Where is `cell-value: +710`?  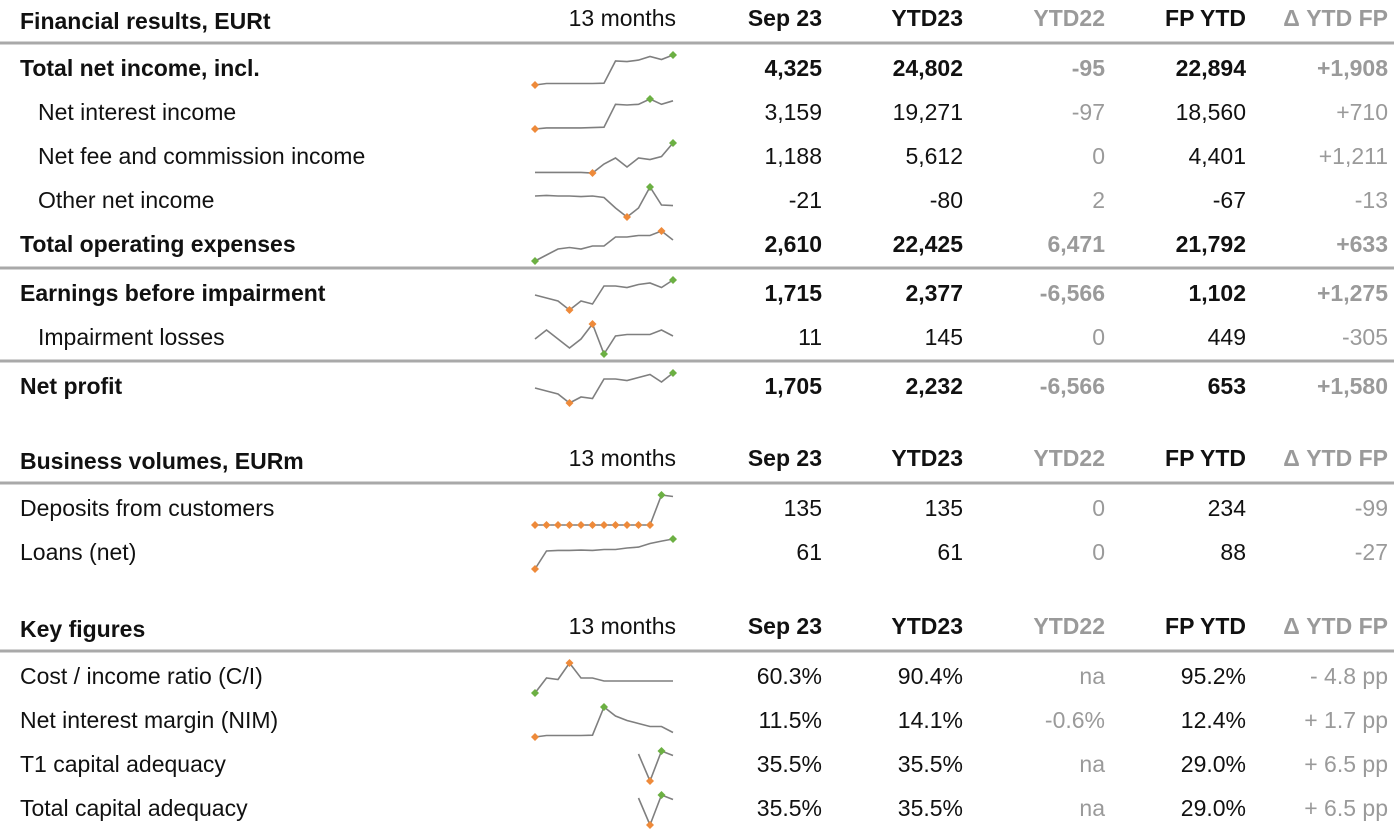 cell-value: +710 is located at coordinates (1362, 112).